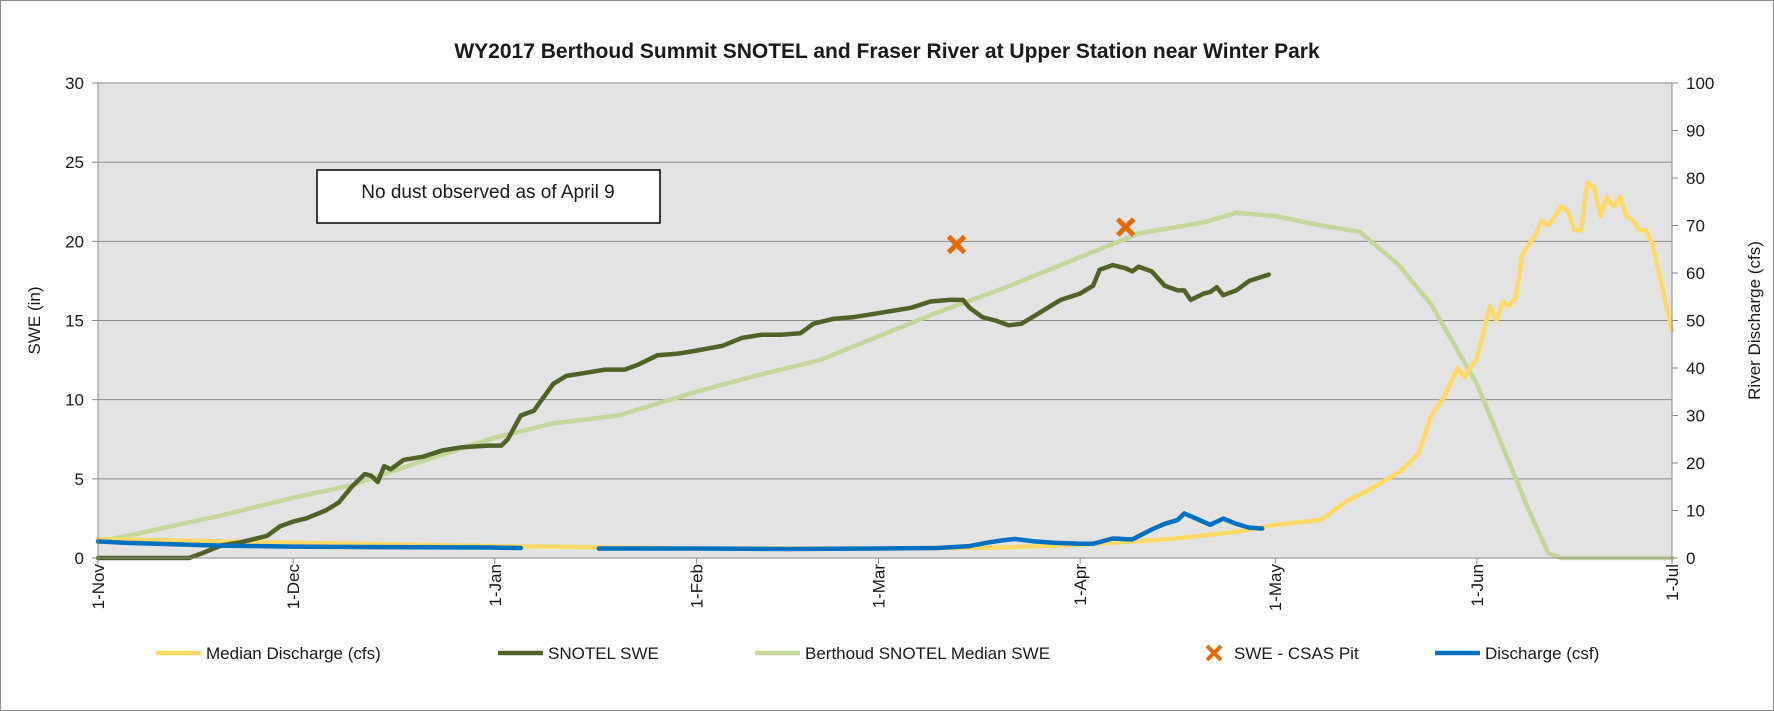  What do you see at coordinates (1296, 653) in the screenshot?
I see `legend-label: SWE - CSAS Pit` at bounding box center [1296, 653].